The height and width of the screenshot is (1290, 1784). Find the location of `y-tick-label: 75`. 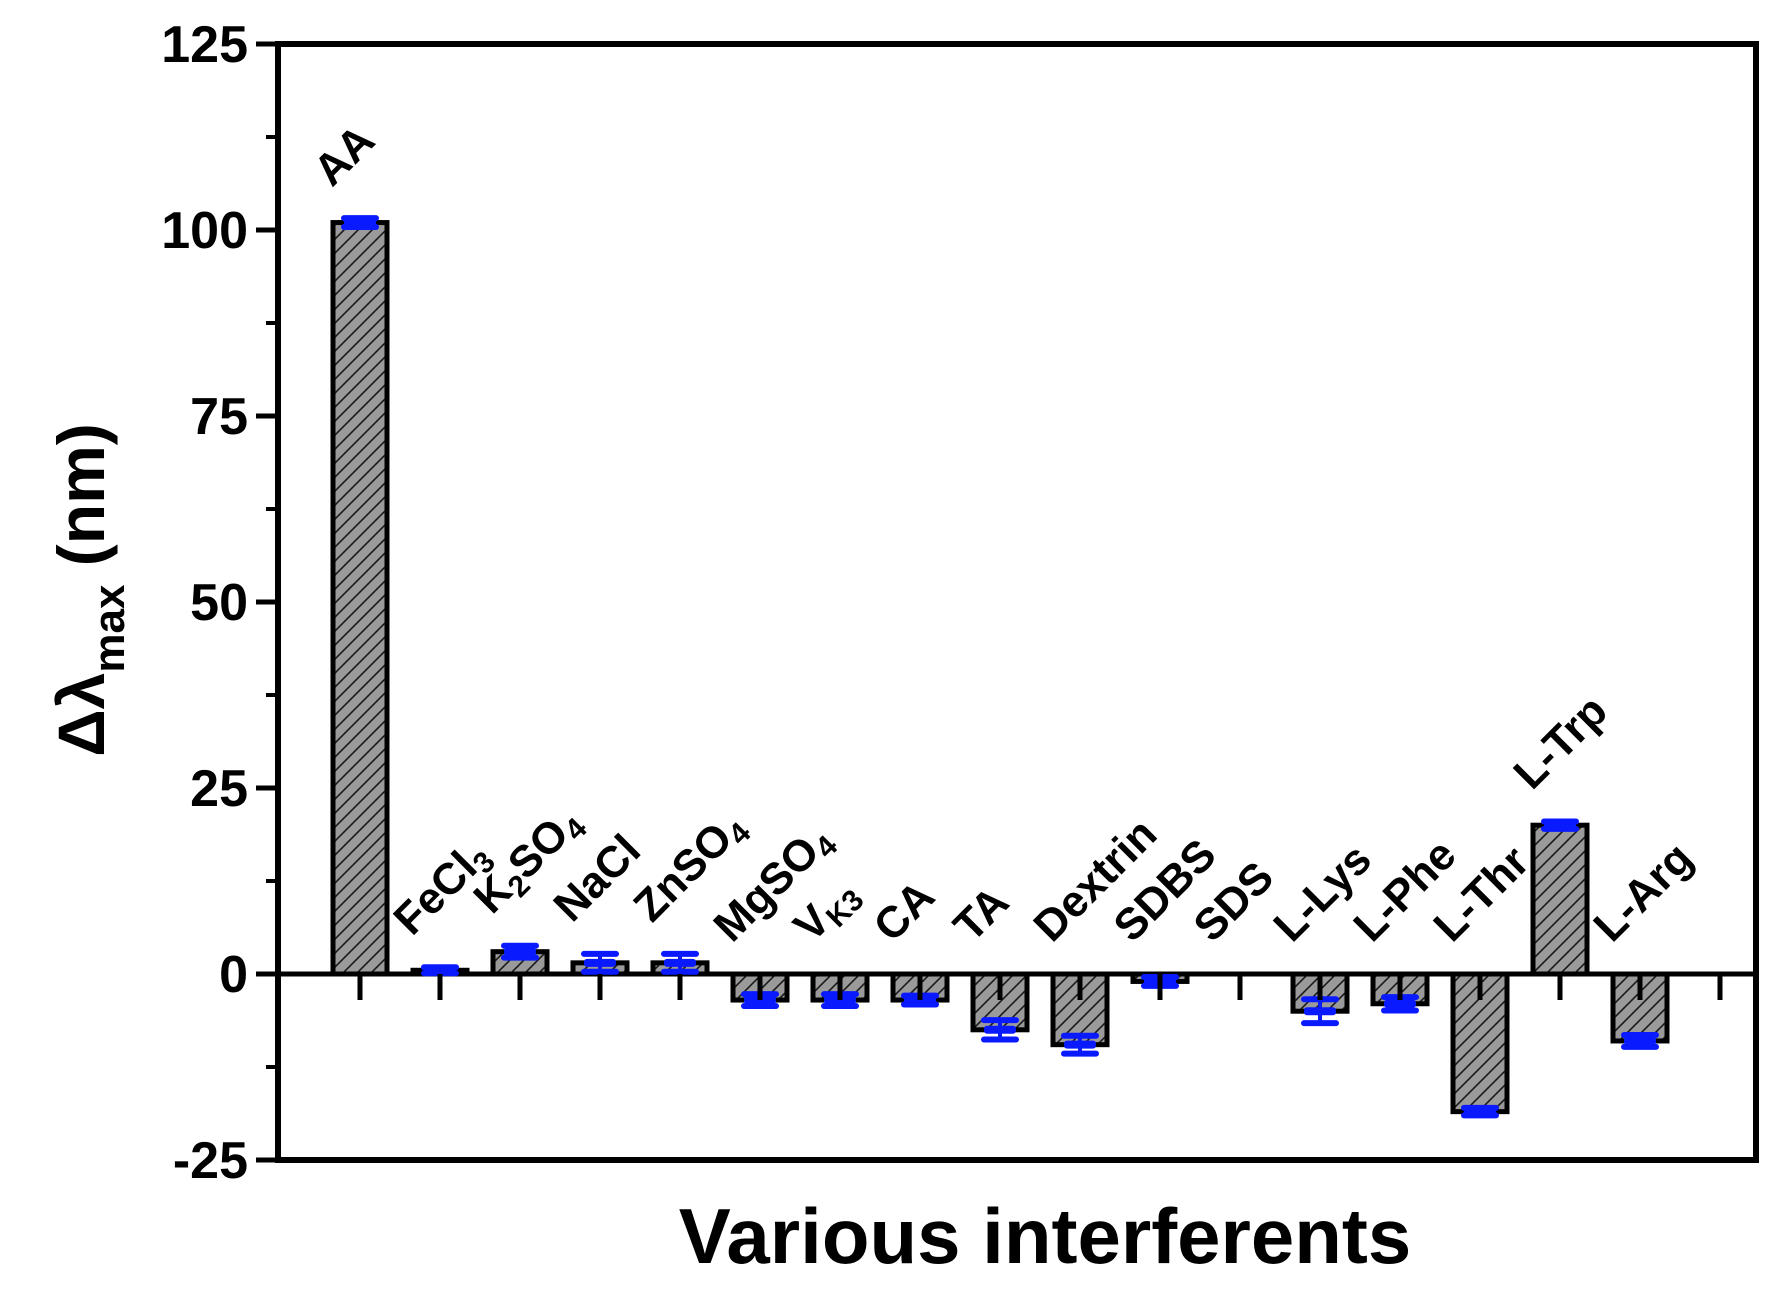

y-tick-label: 75 is located at coordinates (219, 417).